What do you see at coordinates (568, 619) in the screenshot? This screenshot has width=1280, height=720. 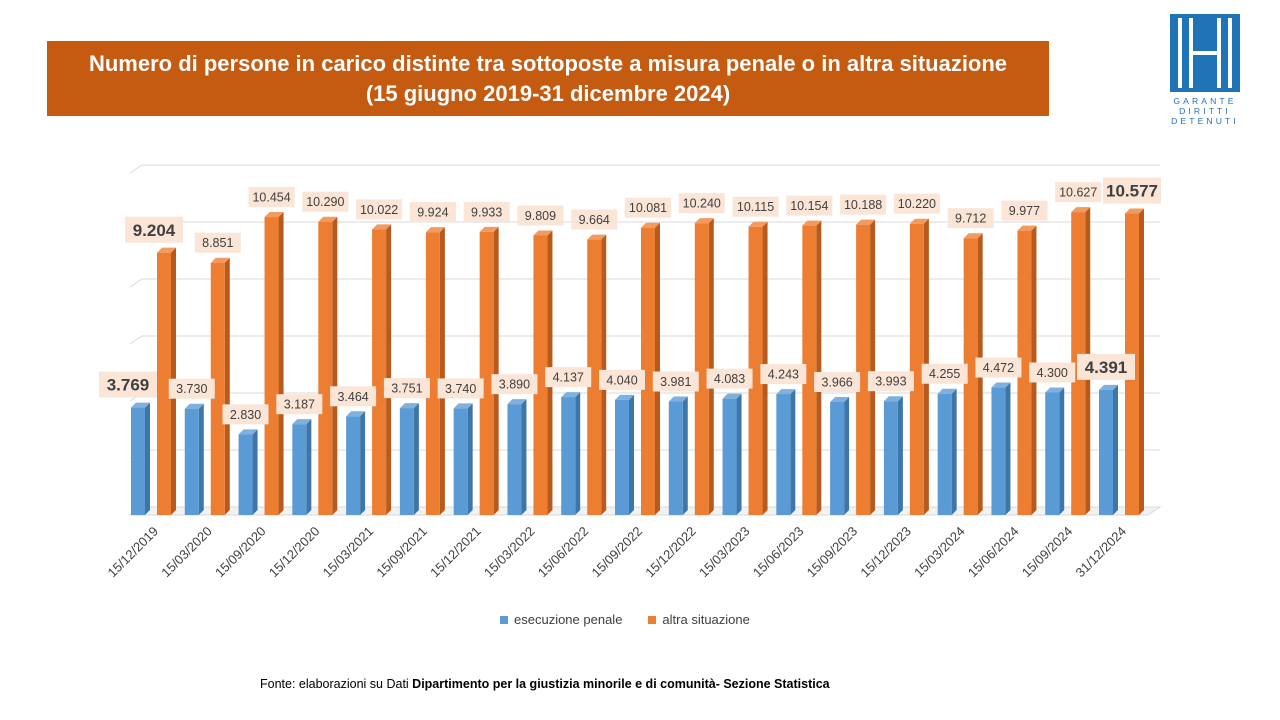 I see `legend-label-series1: esecuzione penale` at bounding box center [568, 619].